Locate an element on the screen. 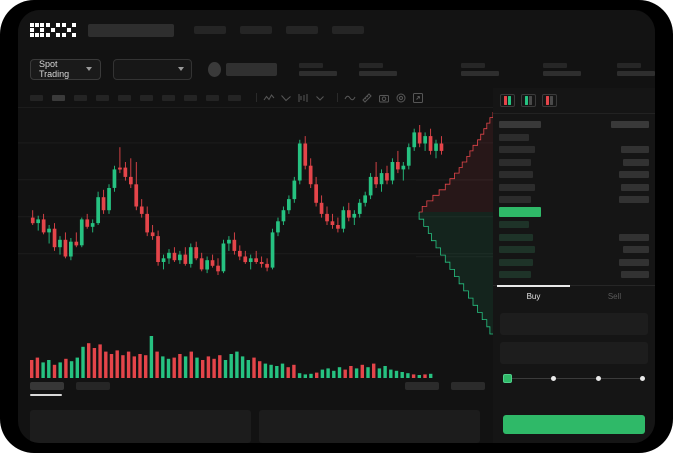  orderbook-both-icon is located at coordinates (507, 100).